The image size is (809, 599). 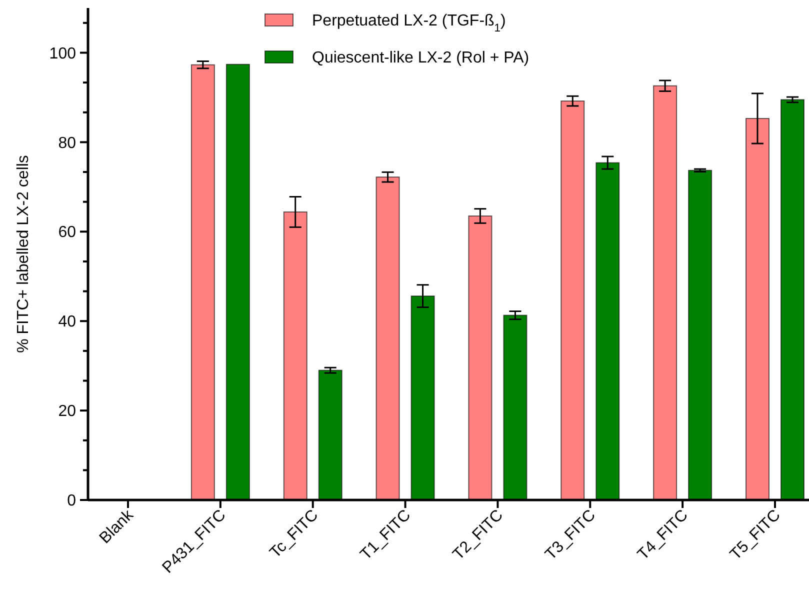 I want to click on legend-label: Perpetuated LX-2 (TGF-ß$_{1}$), so click(x=409, y=23).